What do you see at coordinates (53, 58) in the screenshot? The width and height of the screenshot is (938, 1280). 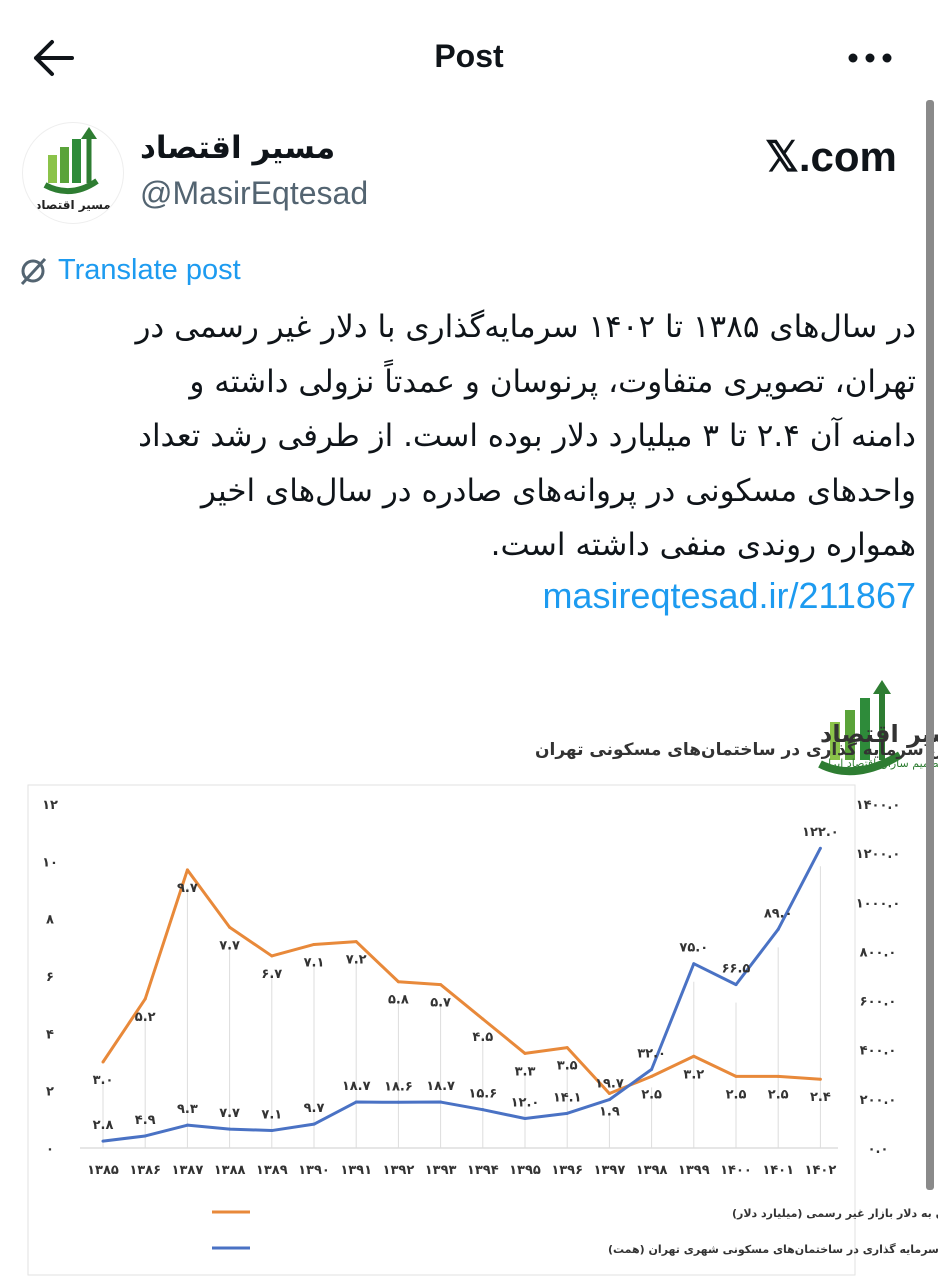 I see `back-arrow-icon` at bounding box center [53, 58].